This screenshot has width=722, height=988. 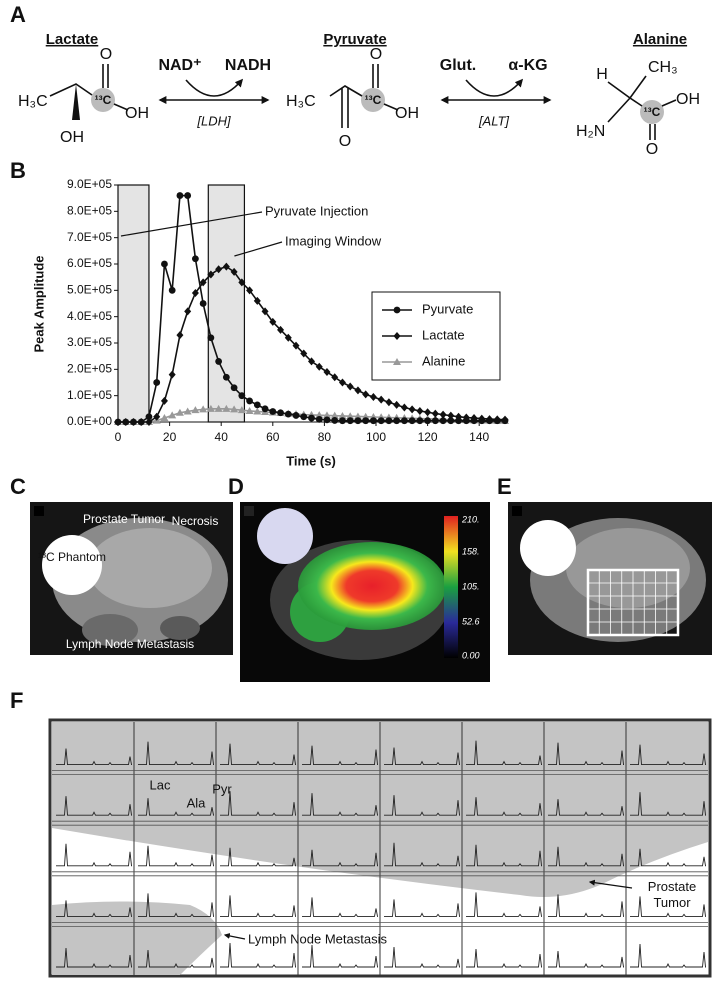 What do you see at coordinates (16, 700) in the screenshot?
I see `panel-label: F` at bounding box center [16, 700].